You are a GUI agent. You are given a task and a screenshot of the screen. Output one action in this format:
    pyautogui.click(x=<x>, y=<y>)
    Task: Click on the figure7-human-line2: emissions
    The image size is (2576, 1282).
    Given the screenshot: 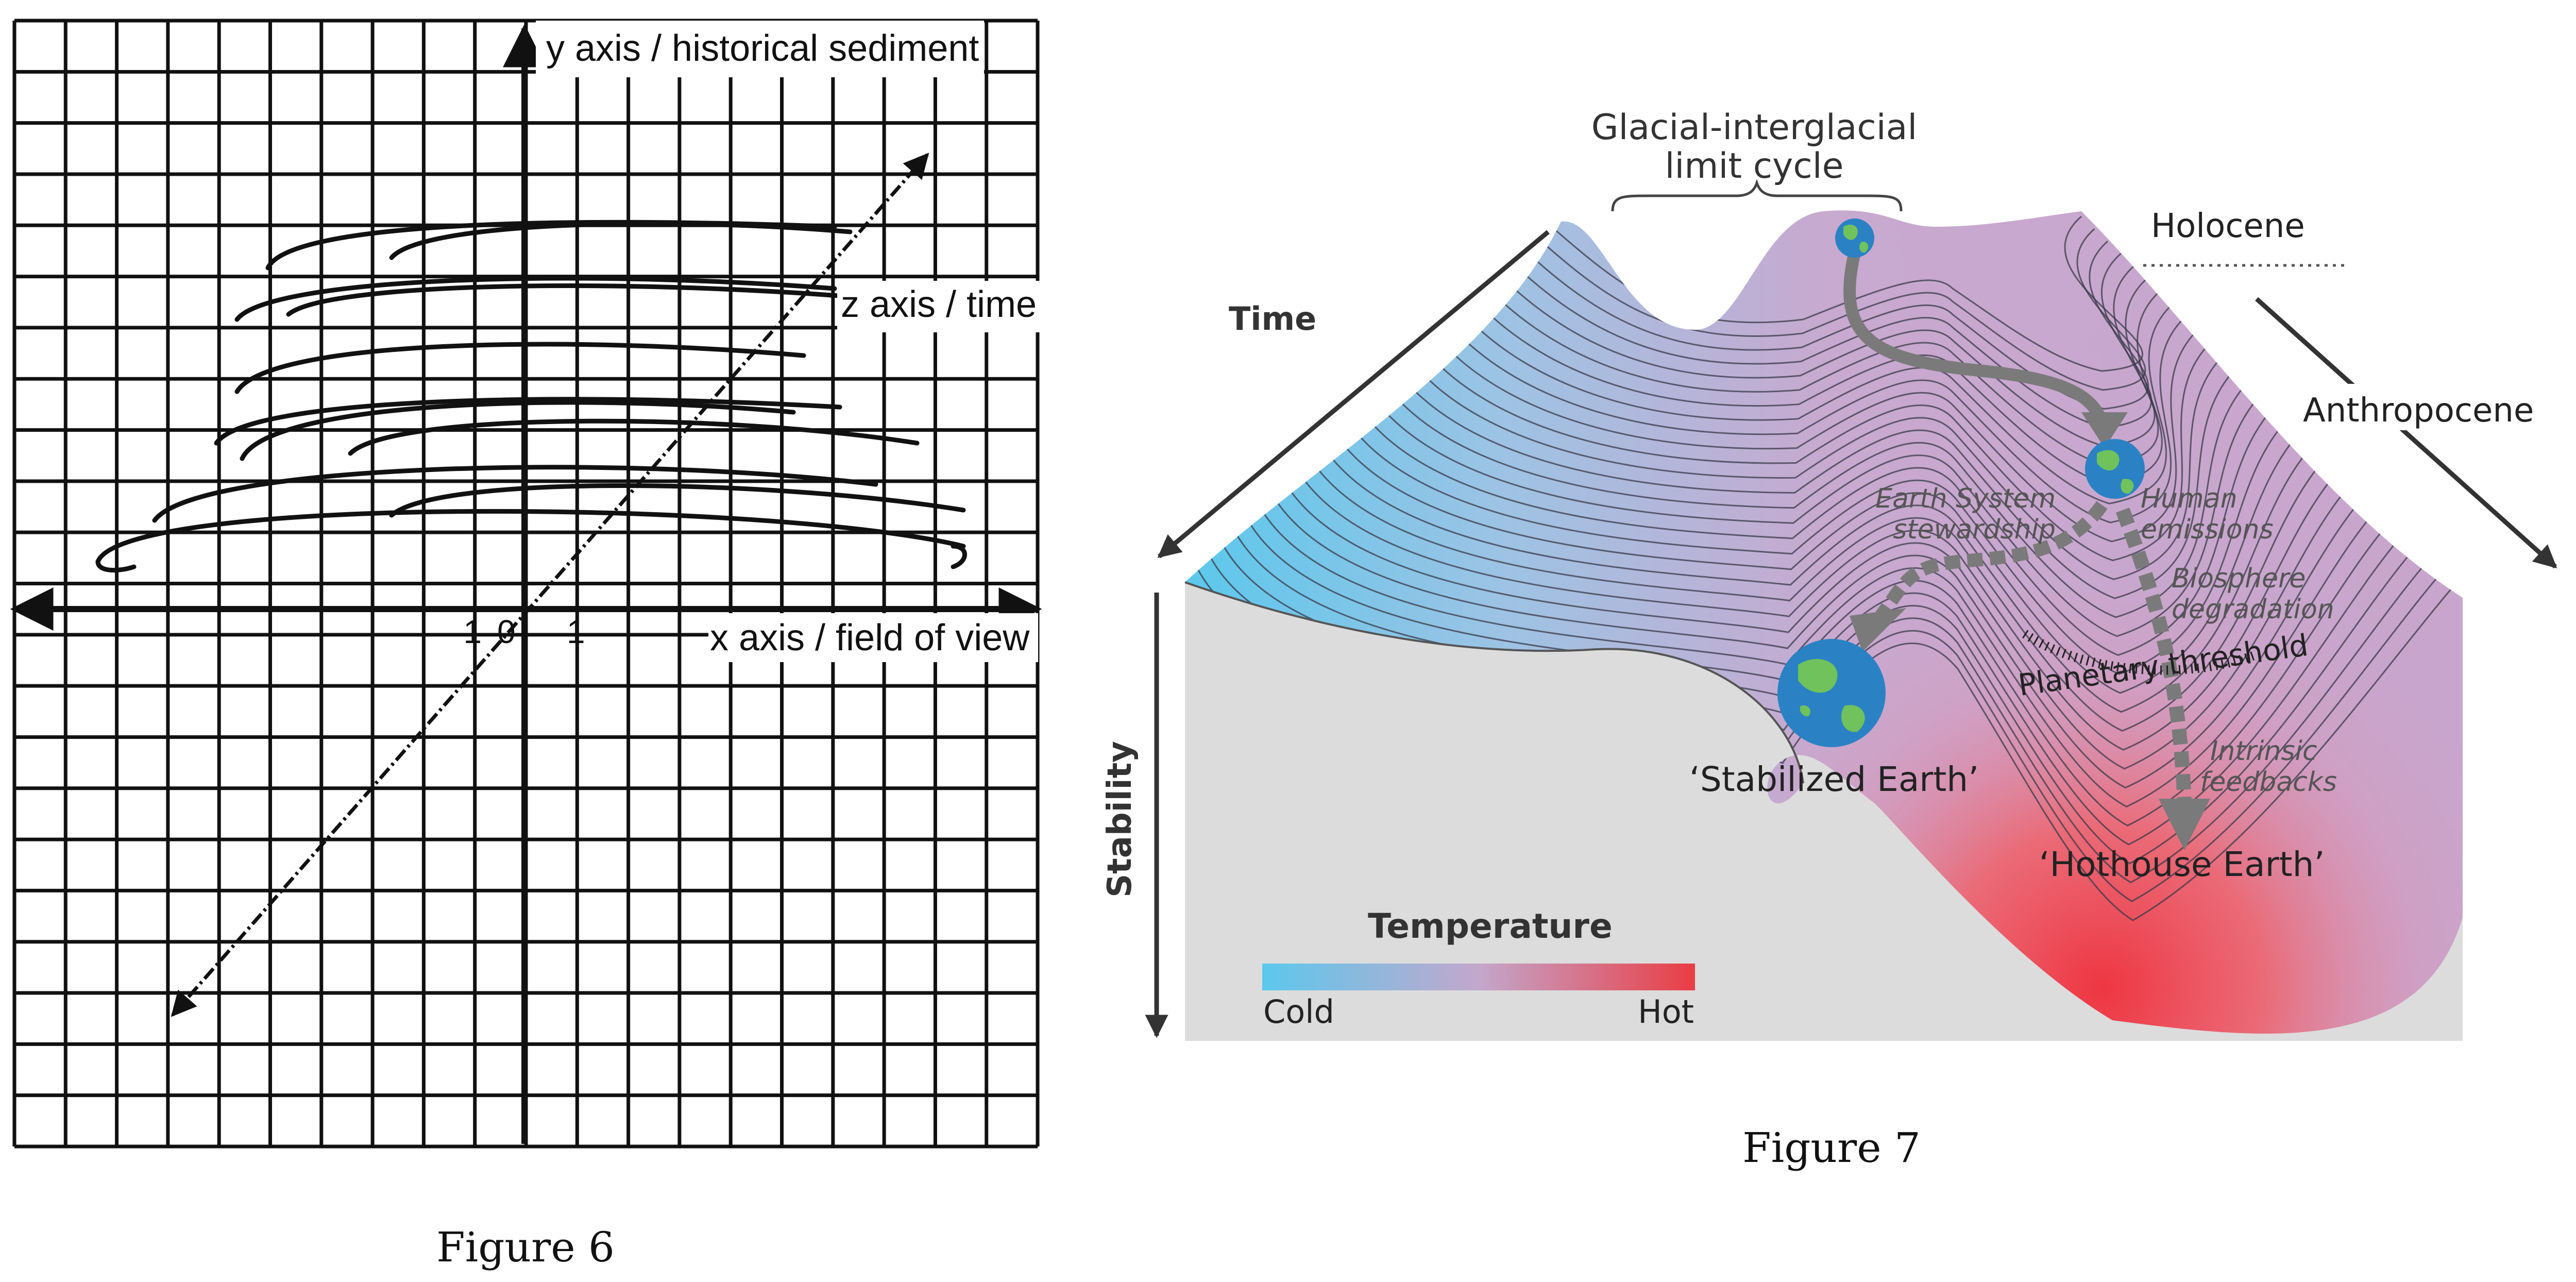 What is the action you would take?
    pyautogui.click(x=2207, y=529)
    